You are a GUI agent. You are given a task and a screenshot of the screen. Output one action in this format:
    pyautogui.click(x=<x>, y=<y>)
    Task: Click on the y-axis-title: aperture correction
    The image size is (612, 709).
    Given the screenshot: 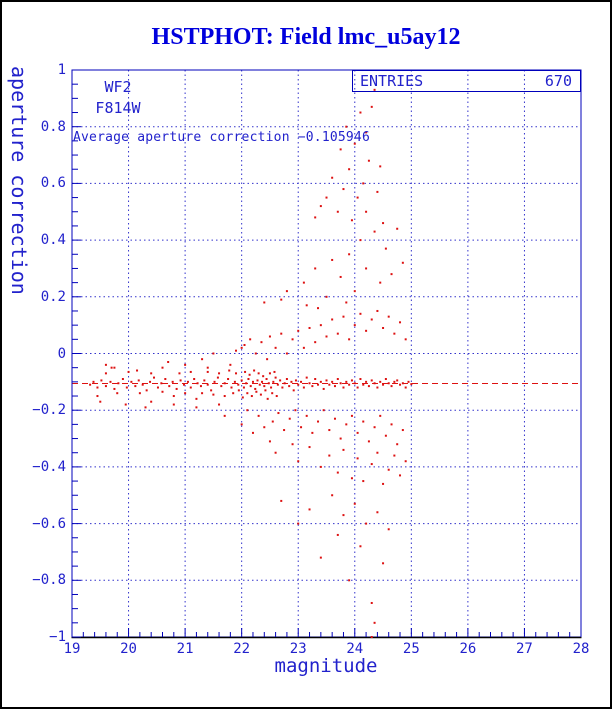 What is the action you would take?
    pyautogui.click(x=19, y=180)
    